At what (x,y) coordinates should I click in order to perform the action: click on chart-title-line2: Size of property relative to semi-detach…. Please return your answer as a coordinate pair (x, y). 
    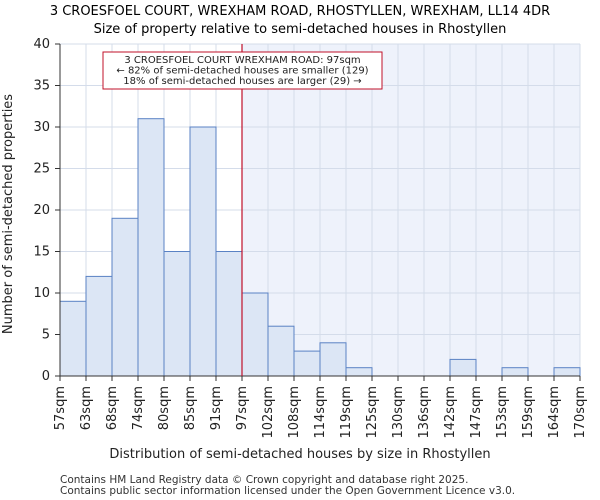
    Looking at the image, I should click on (300, 29).